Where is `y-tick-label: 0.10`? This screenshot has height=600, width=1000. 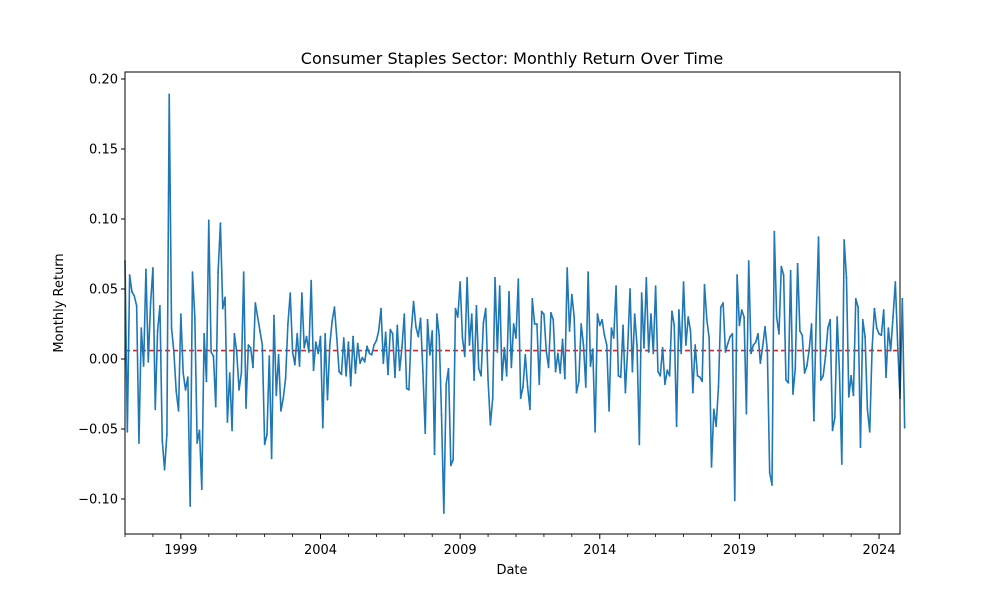 y-tick-label: 0.10 is located at coordinates (103, 220).